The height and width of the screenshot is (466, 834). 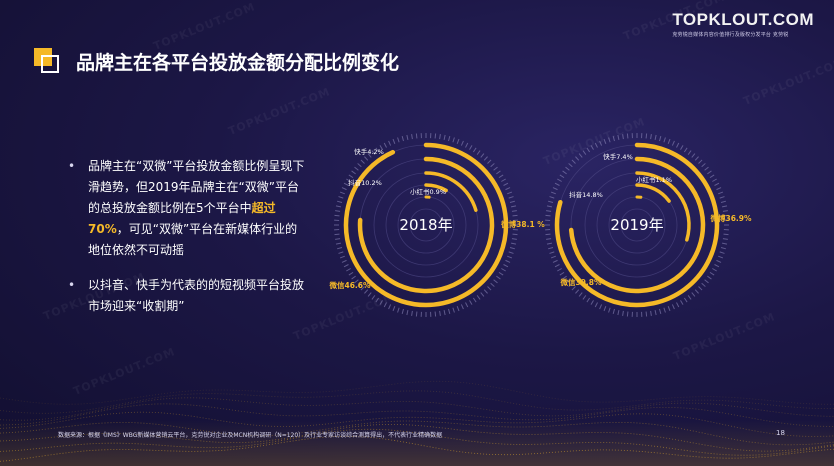 What do you see at coordinates (780, 433) in the screenshot?
I see `page-number: 18` at bounding box center [780, 433].